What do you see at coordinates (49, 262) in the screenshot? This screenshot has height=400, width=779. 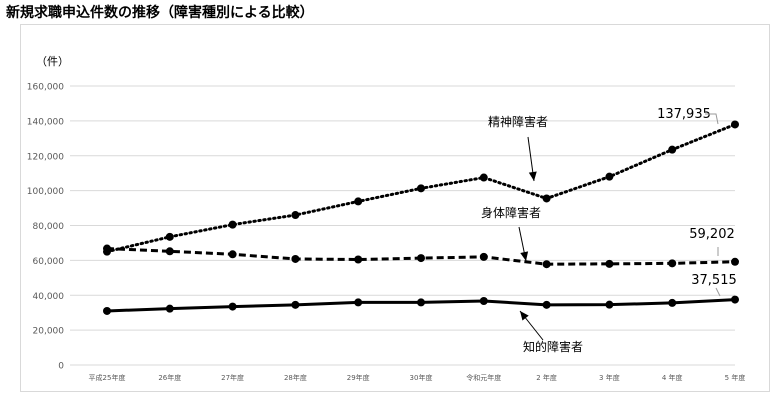 I see `y-tick-label: 60,000` at bounding box center [49, 262].